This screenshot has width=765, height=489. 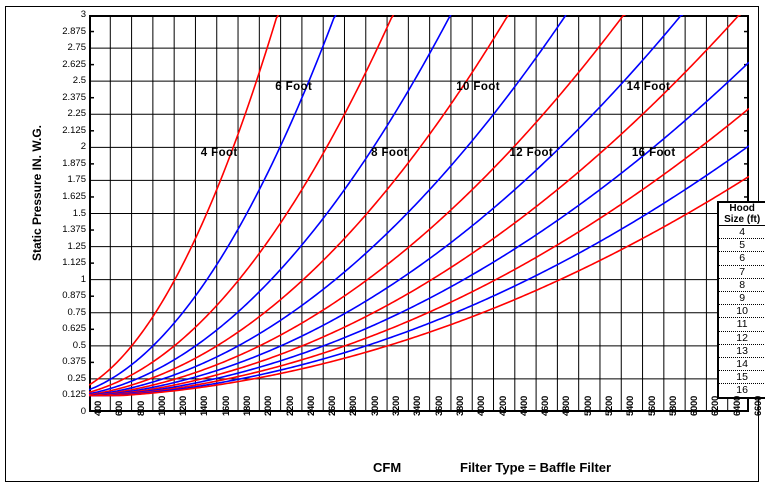 I want to click on cell-hood-size: 10, so click(x=741, y=311).